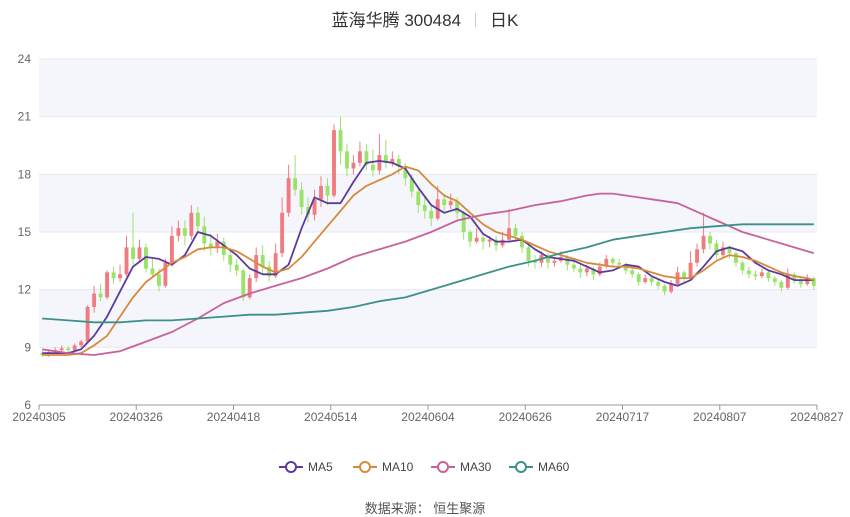  I want to click on y-tick-label: 18, so click(25, 174).